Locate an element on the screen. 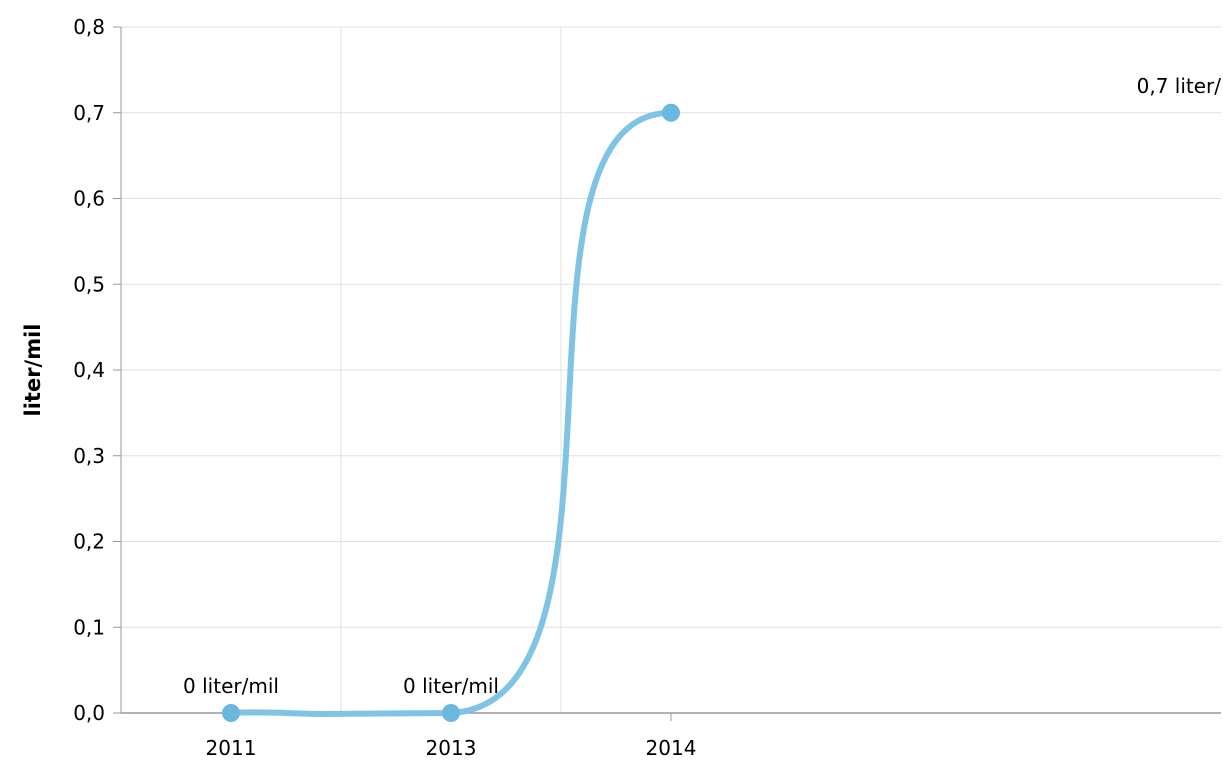  y-tick-label: 0,4 is located at coordinates (89, 370).